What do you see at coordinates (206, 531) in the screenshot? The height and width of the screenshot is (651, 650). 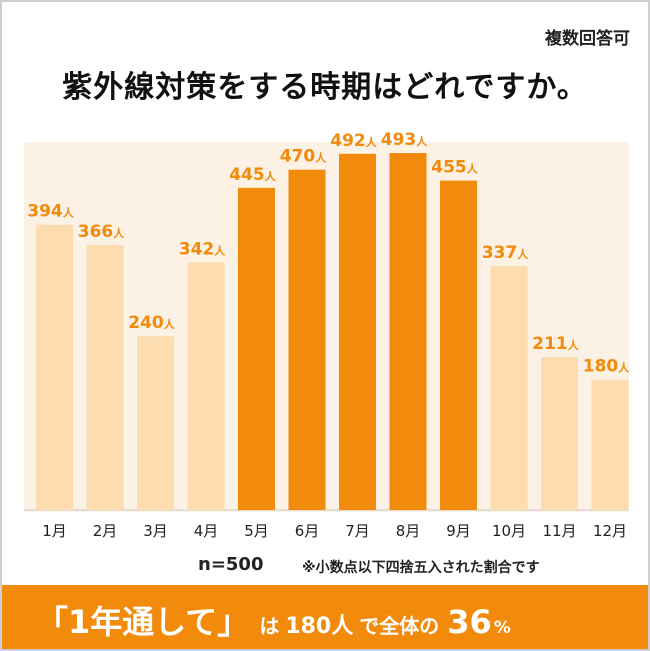 I see `category-label: 4月` at bounding box center [206, 531].